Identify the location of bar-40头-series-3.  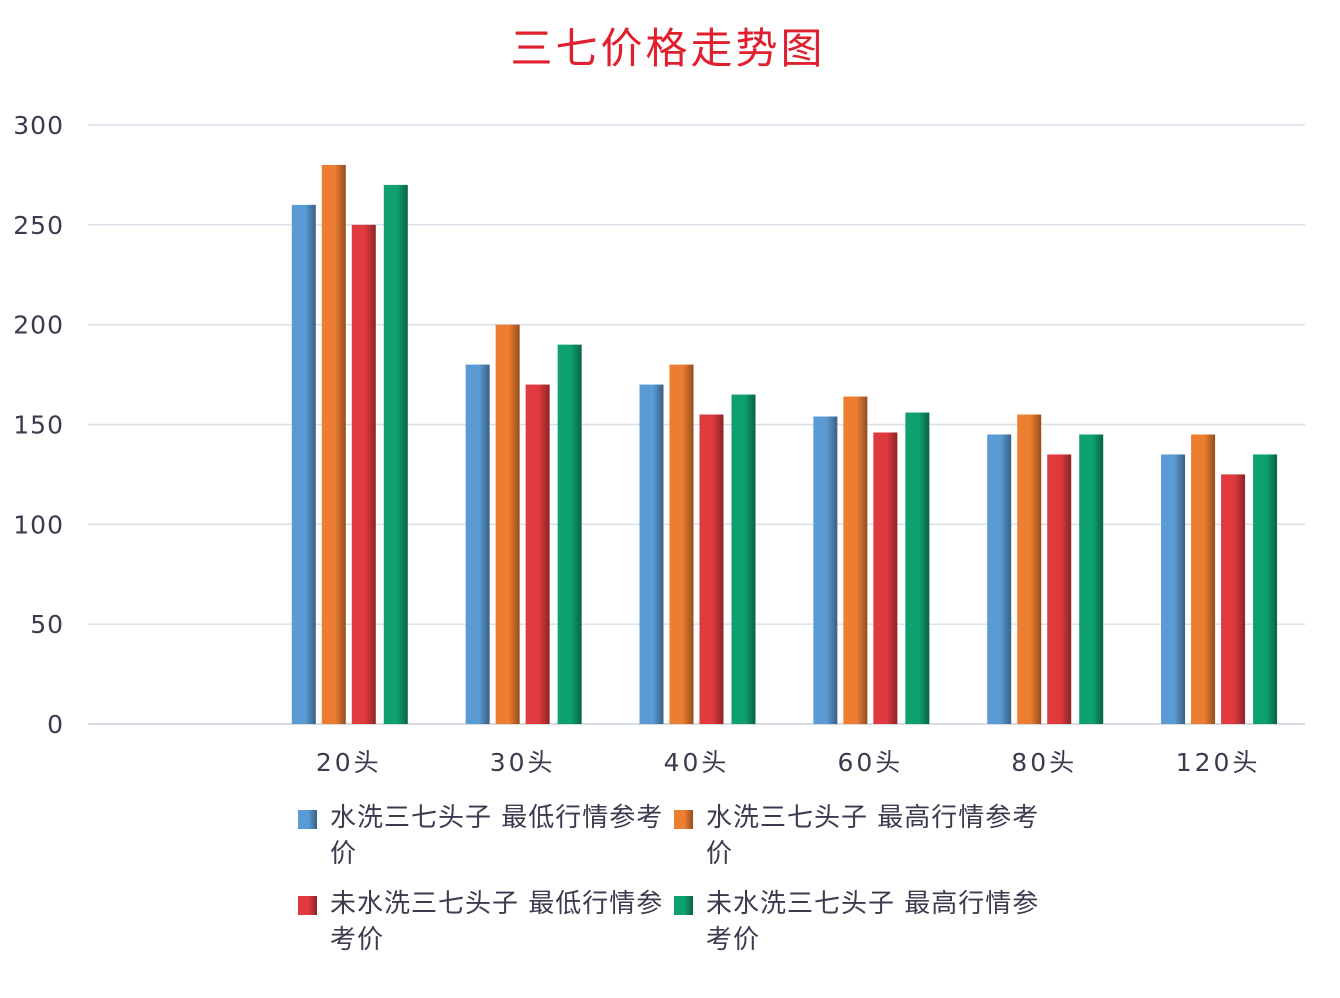
(711, 569).